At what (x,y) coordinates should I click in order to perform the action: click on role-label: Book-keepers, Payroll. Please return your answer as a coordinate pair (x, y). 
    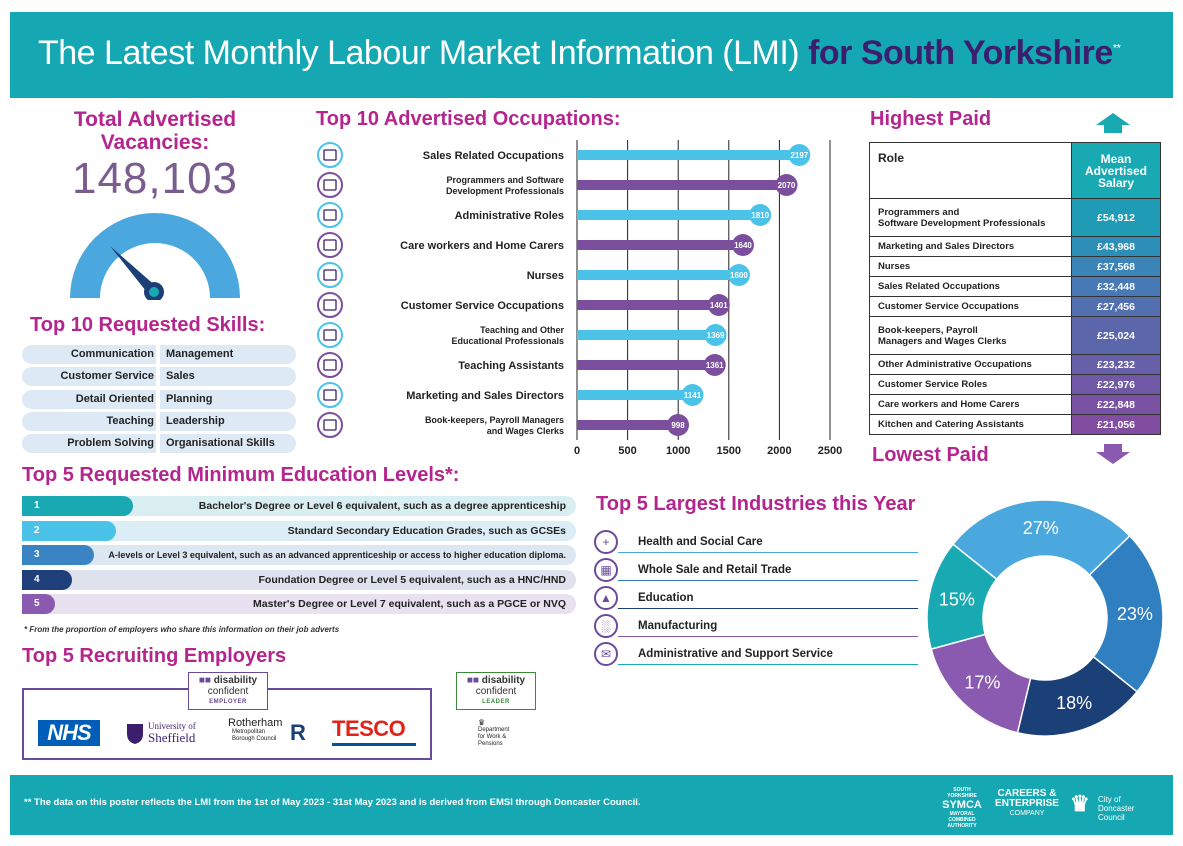
    Looking at the image, I should click on (928, 330).